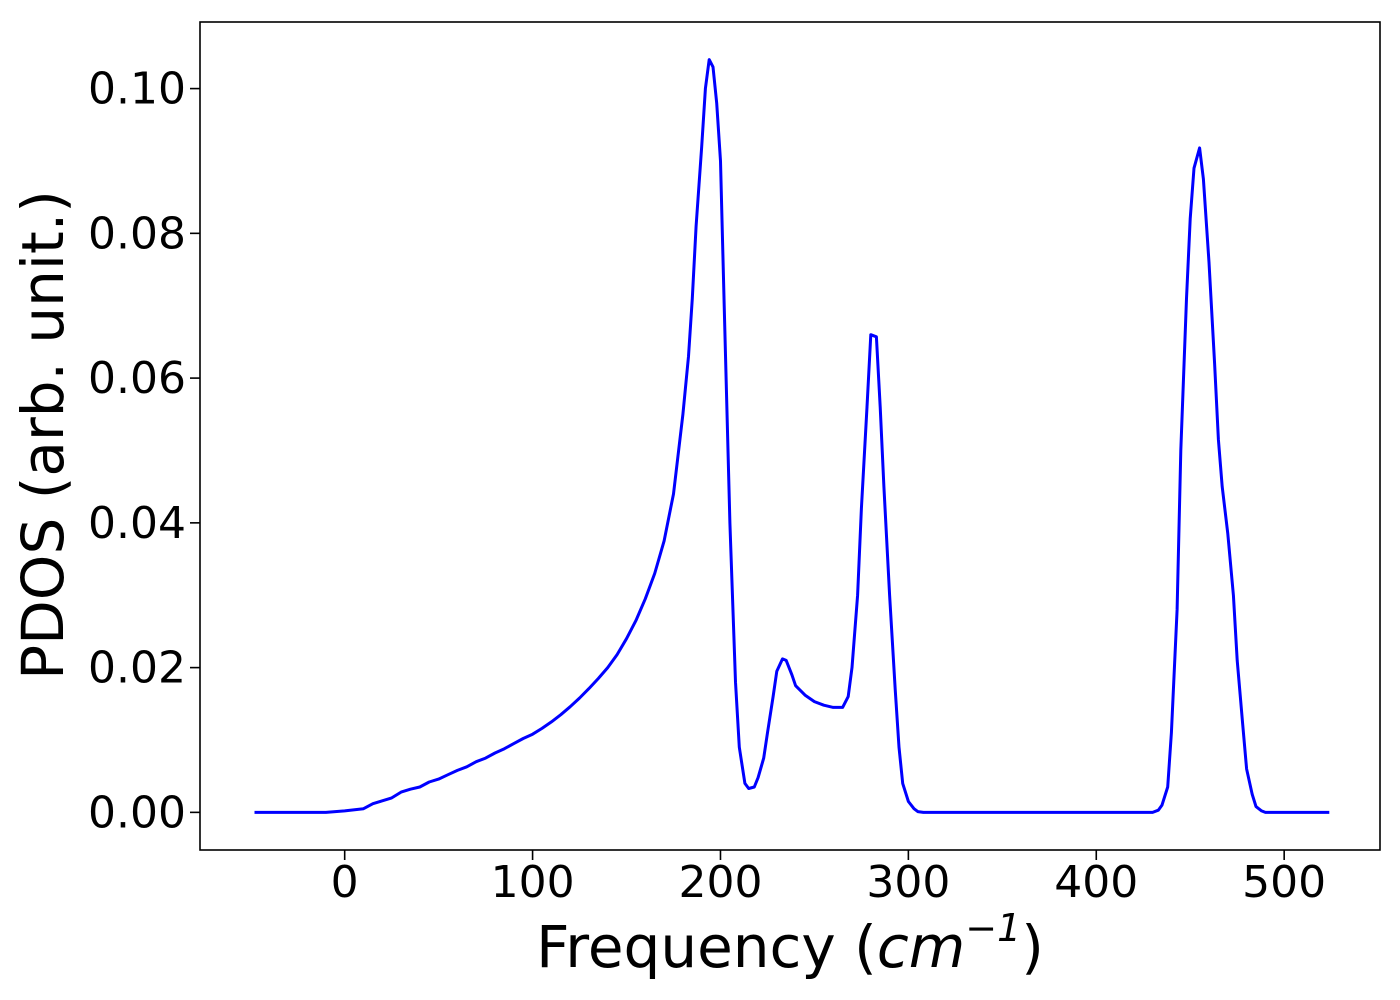 Image resolution: width=1400 pixels, height=1000 pixels. Describe the element at coordinates (828, 879) in the screenshot. I see `x-axis-ticks: 0 100 200 300 400 500` at that location.